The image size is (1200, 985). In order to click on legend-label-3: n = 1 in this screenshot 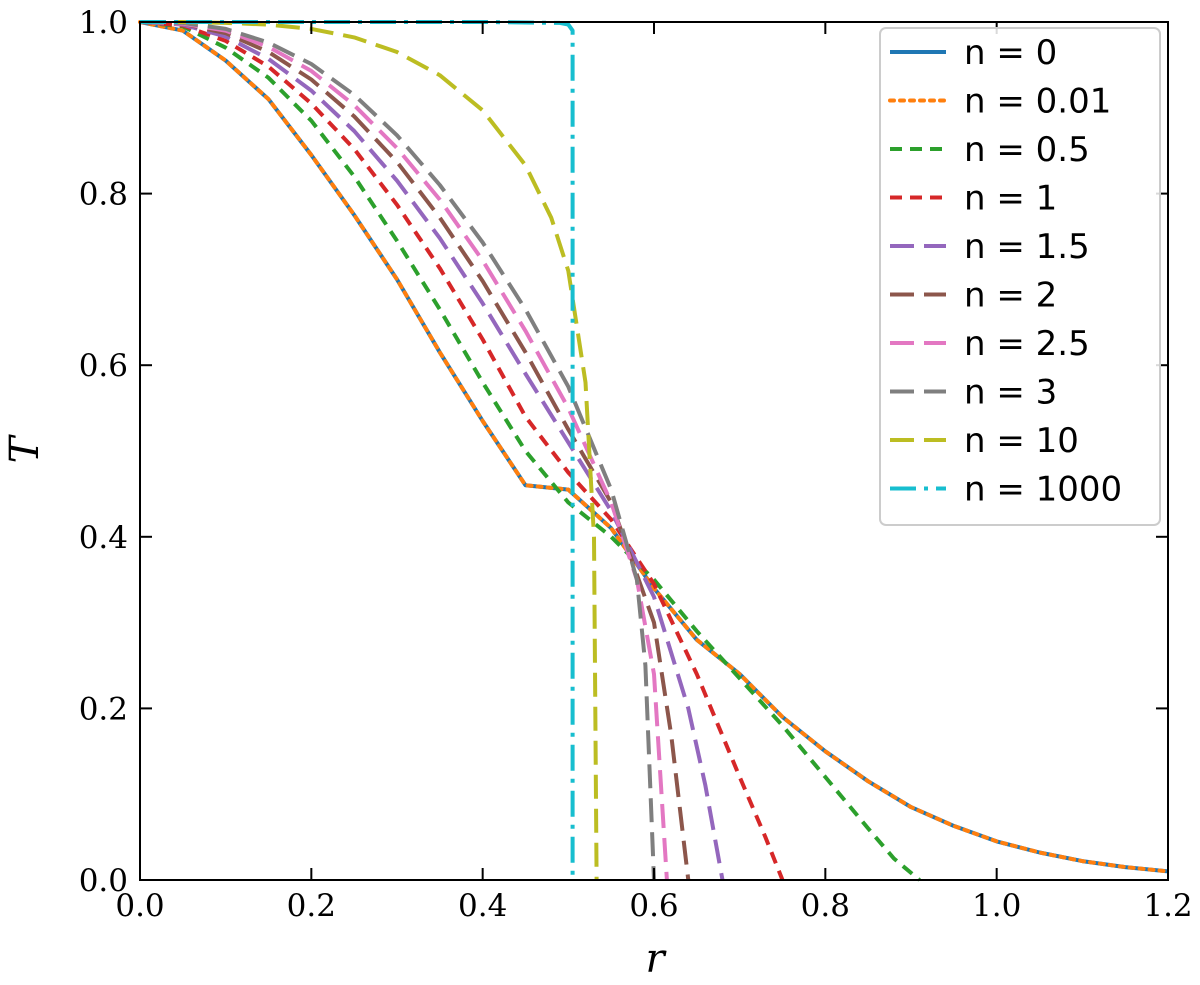, I will do `click(1010, 199)`.